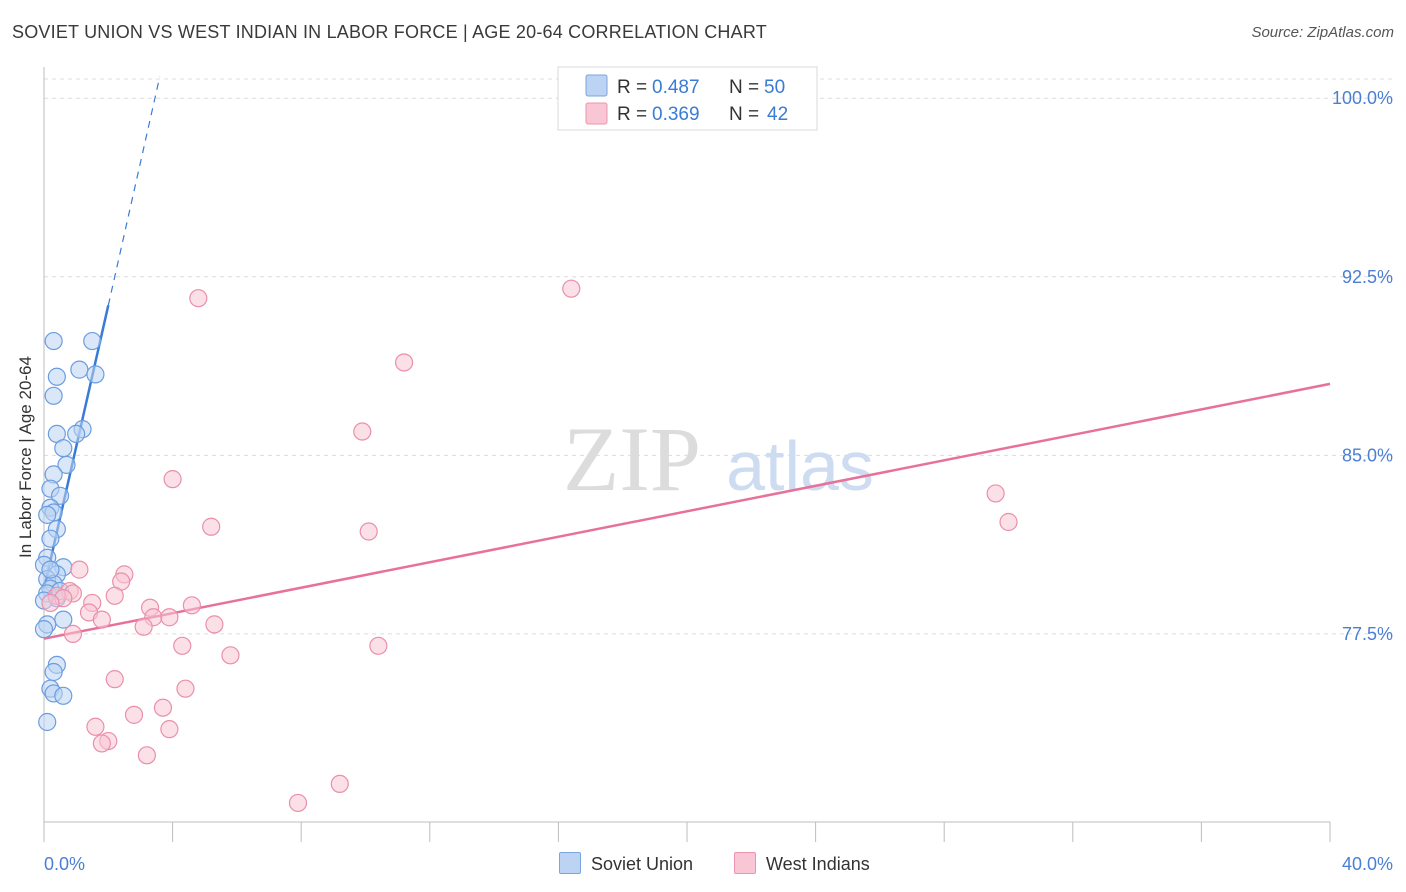  I want to click on y-axis-label: In Labor Force | Age 20-64, so click(25, 457).